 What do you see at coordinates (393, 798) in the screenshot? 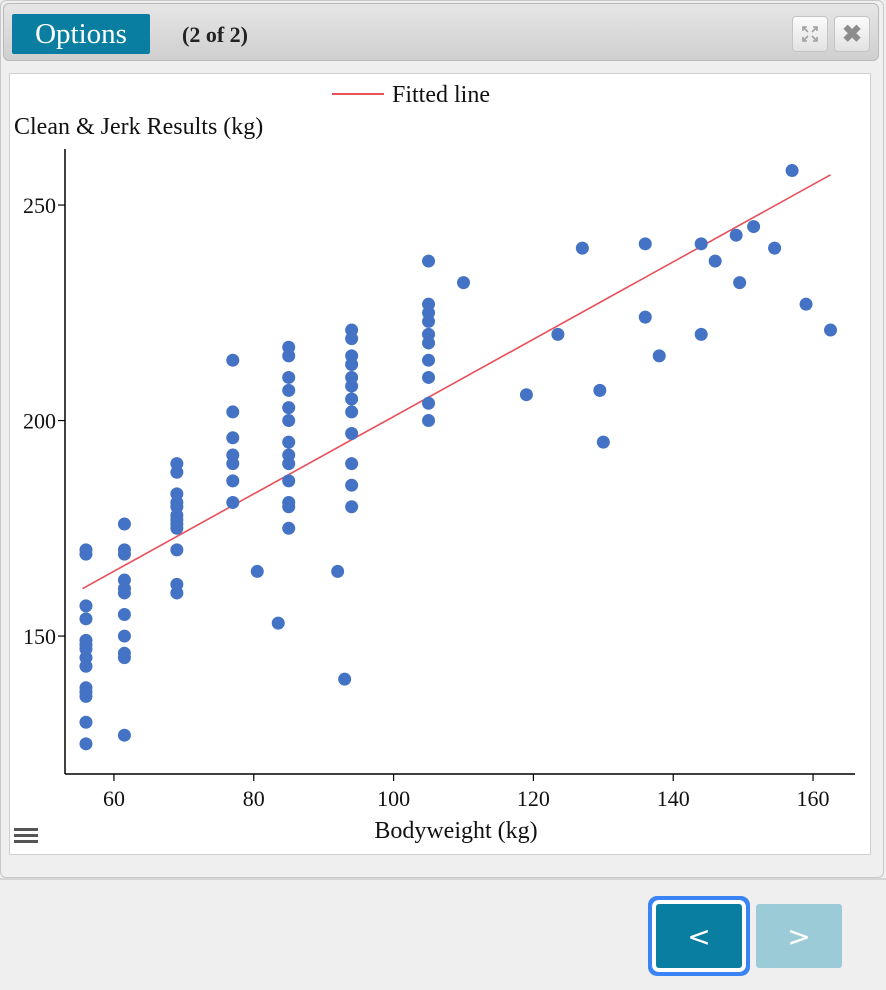
I see `x-tick-label: 100` at bounding box center [393, 798].